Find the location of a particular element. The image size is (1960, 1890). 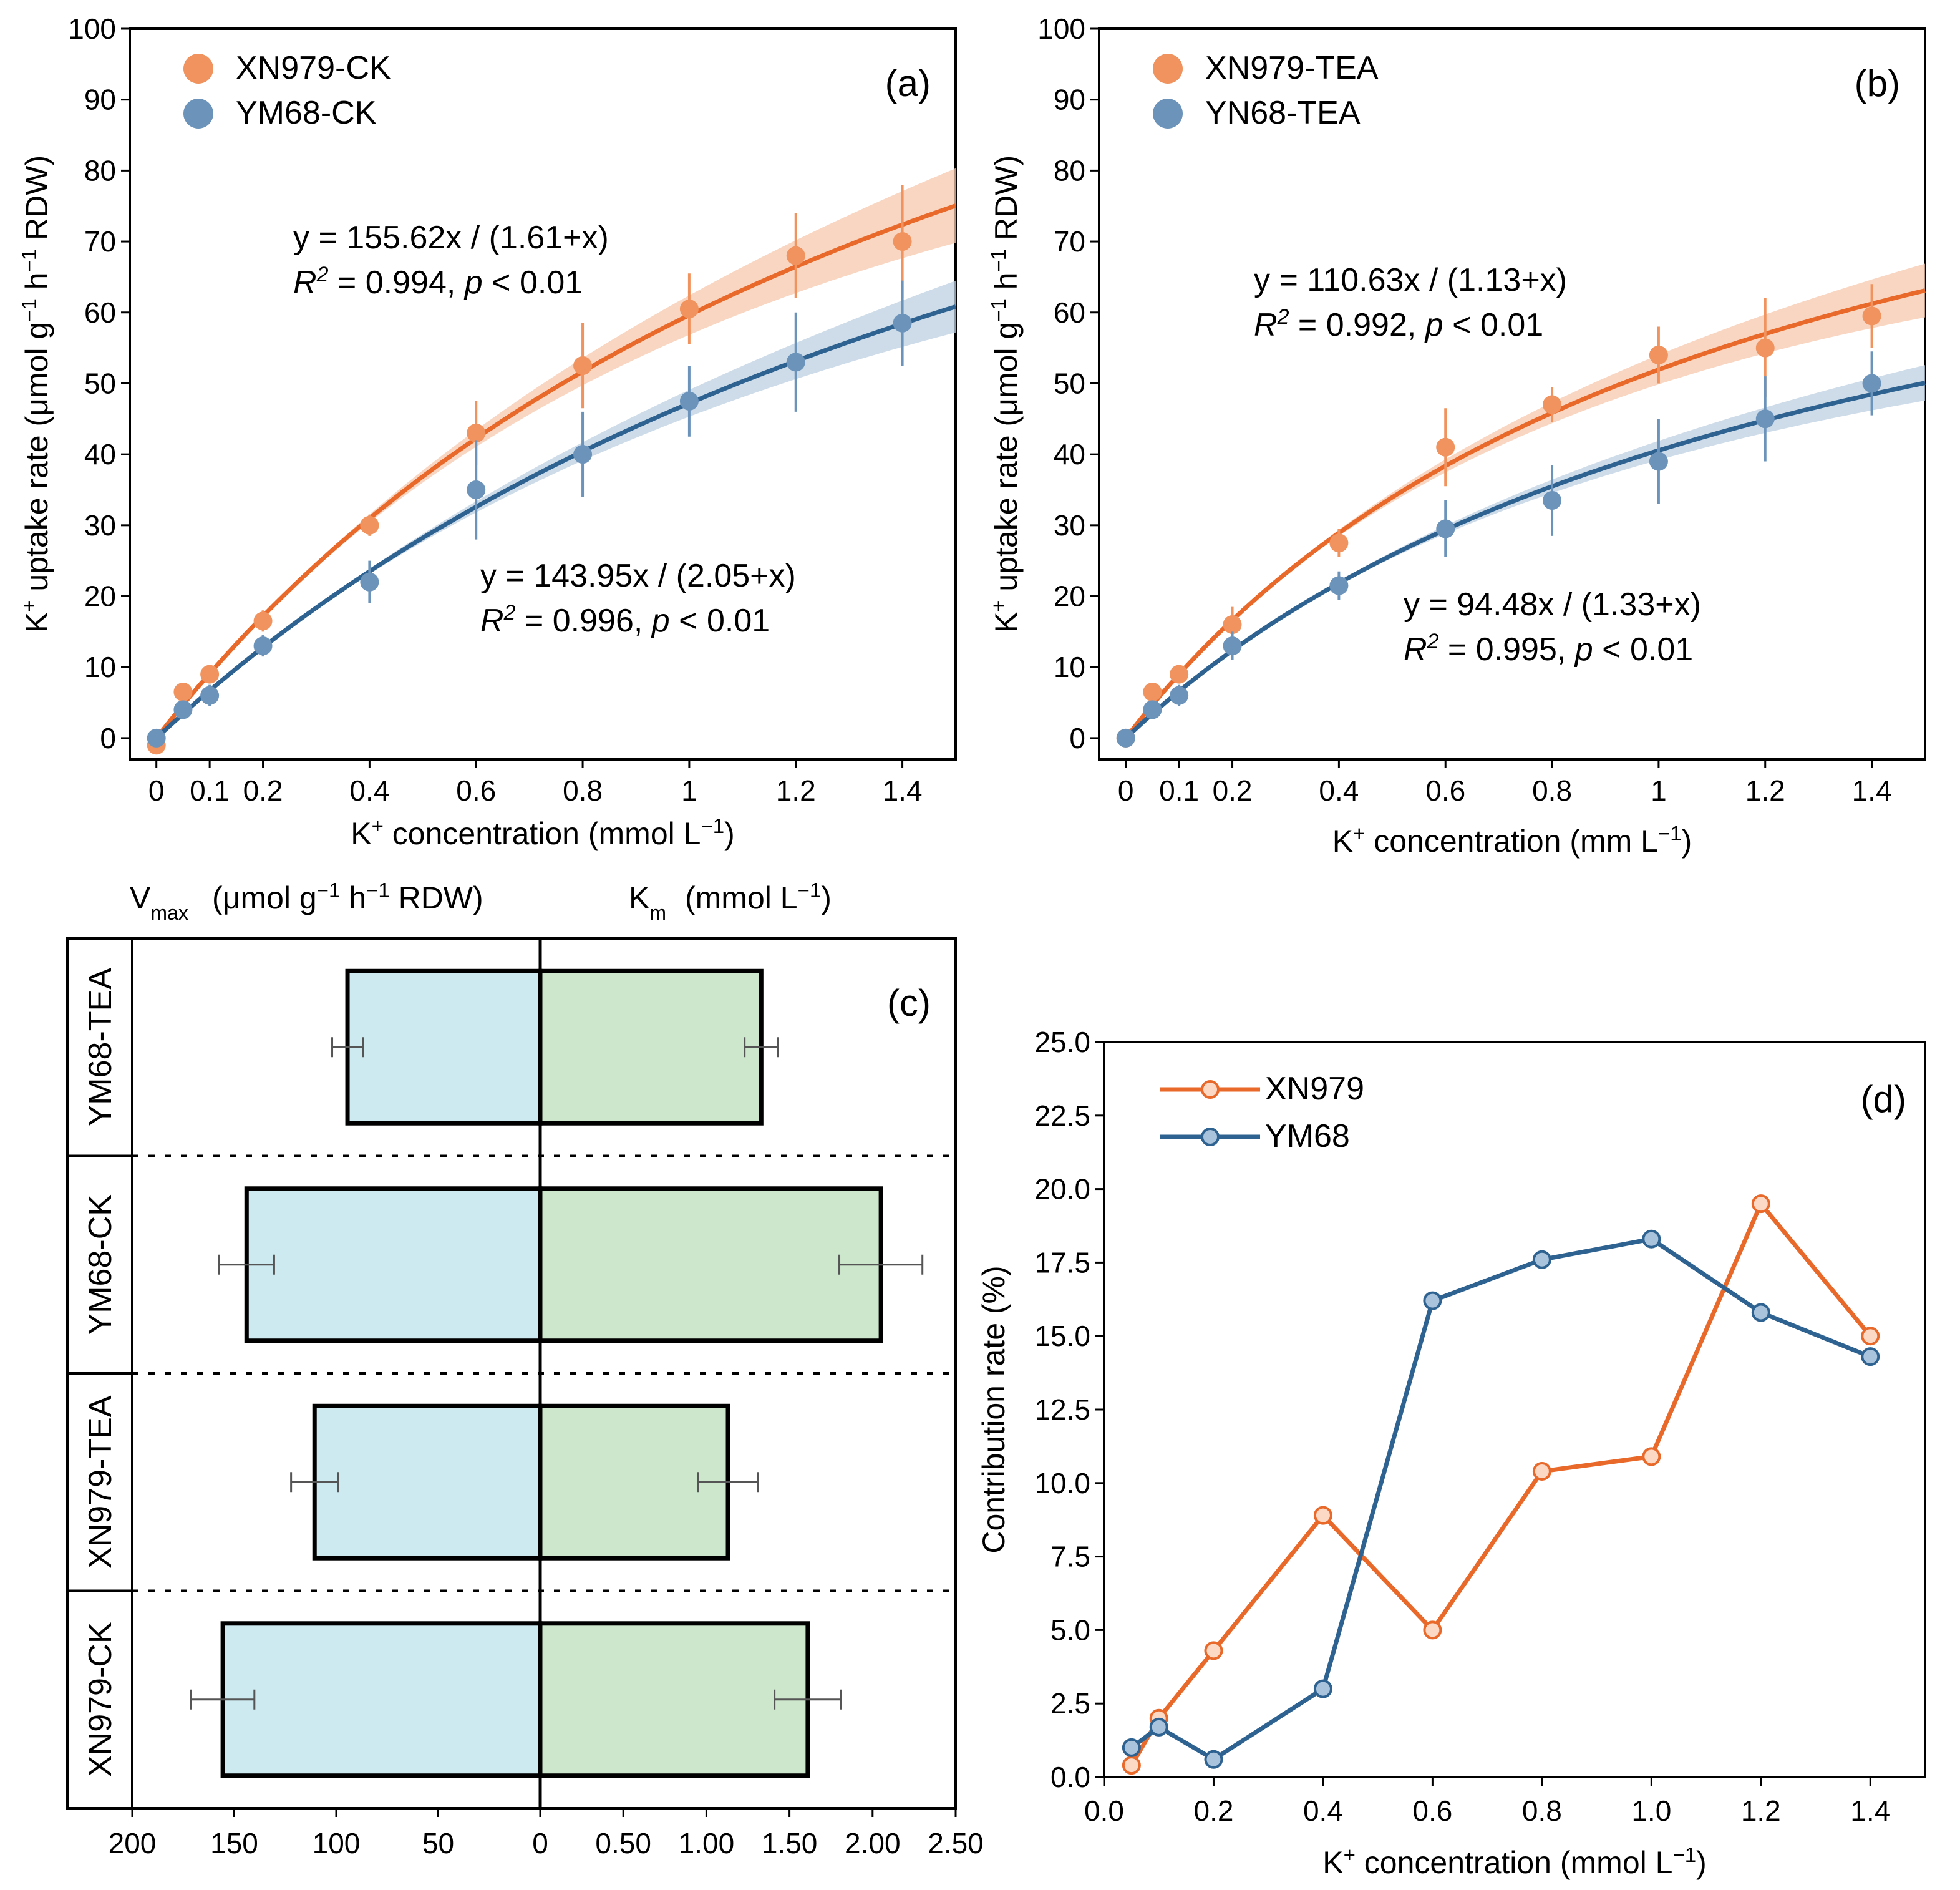

d-y-tick-label: 22.5 is located at coordinates (1062, 1115).